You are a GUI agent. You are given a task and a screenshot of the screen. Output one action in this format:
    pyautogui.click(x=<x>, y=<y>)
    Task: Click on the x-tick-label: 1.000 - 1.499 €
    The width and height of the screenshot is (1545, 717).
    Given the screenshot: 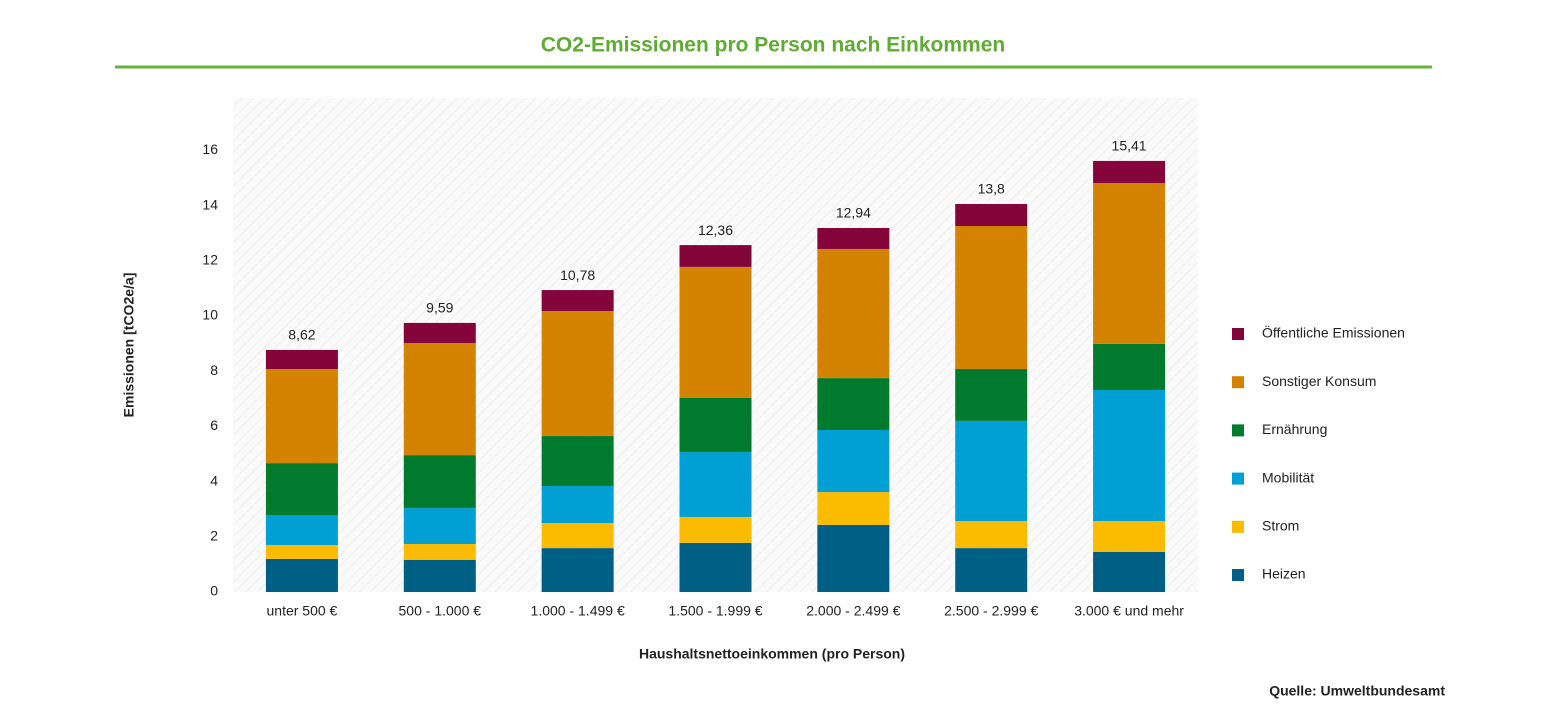 What is the action you would take?
    pyautogui.click(x=578, y=611)
    